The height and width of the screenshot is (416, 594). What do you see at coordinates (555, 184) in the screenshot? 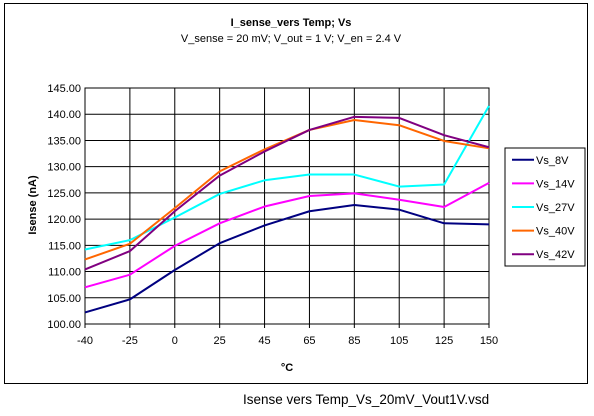
I see `legend-label: Vs_14V` at bounding box center [555, 184].